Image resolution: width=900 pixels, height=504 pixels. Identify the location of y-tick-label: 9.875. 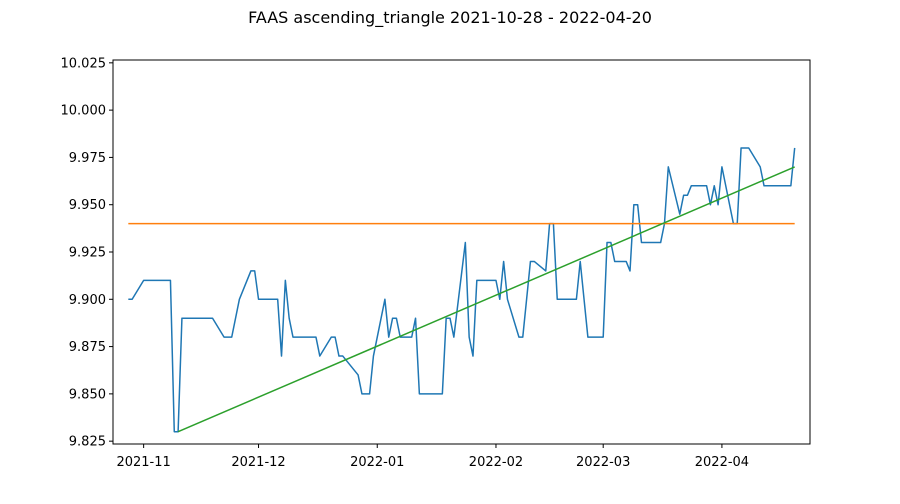
(87, 347).